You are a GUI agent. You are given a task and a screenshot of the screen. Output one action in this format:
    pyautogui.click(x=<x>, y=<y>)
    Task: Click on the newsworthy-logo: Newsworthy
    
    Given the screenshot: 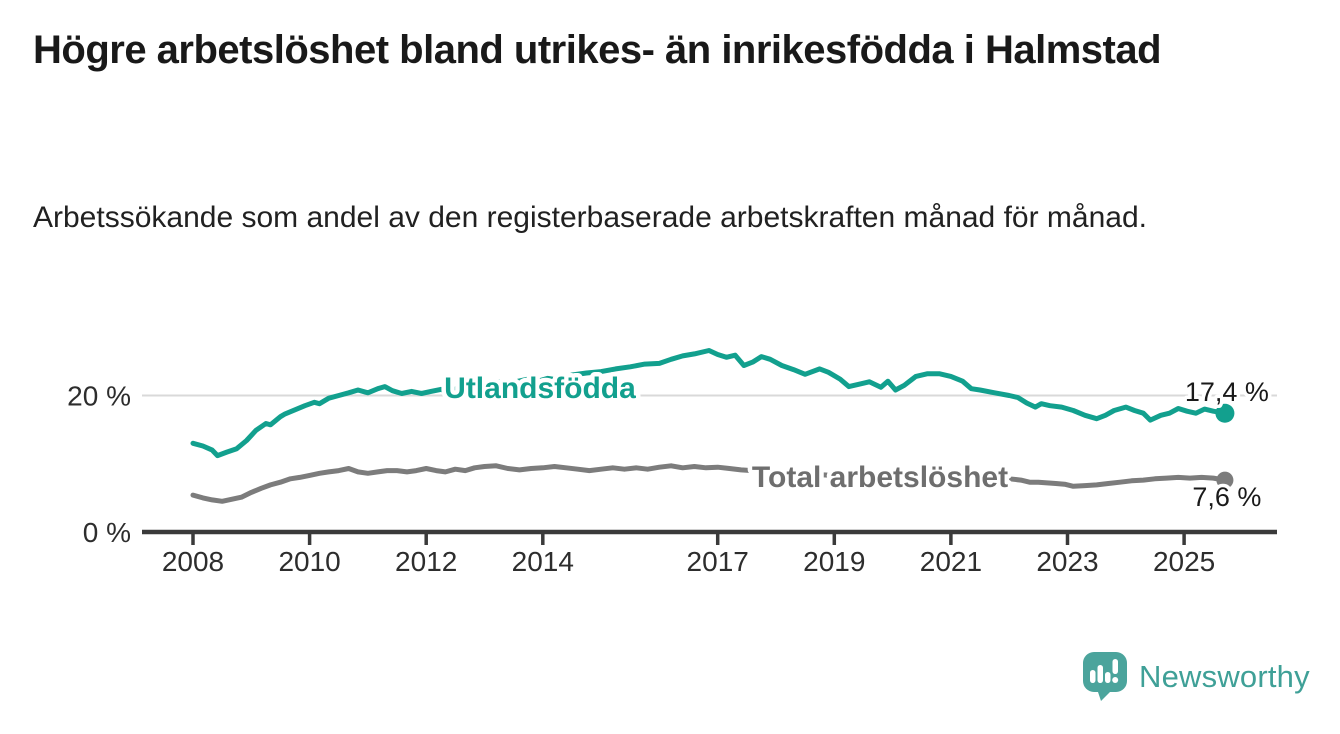 What is the action you would take?
    pyautogui.click(x=1196, y=676)
    